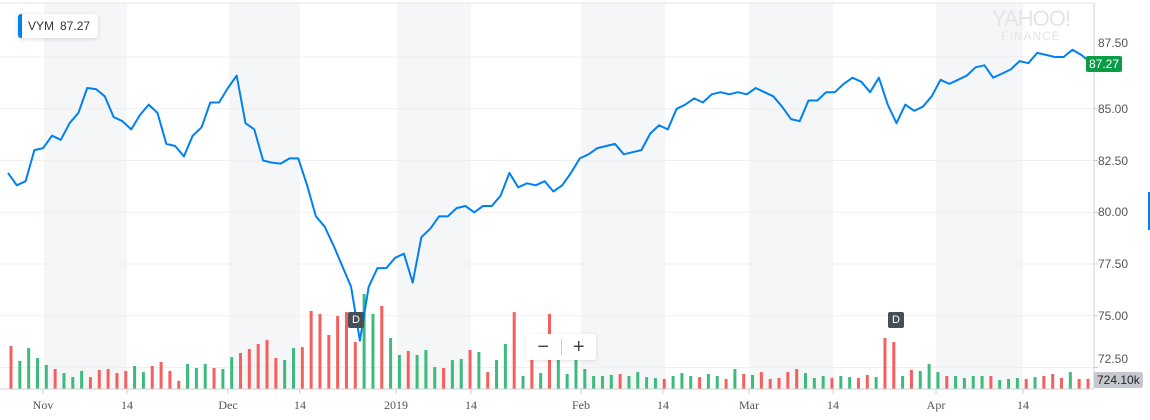 This screenshot has width=1150, height=420. Describe the element at coordinates (1031, 18) in the screenshot. I see `watermark-line1: YAHOO!` at that location.